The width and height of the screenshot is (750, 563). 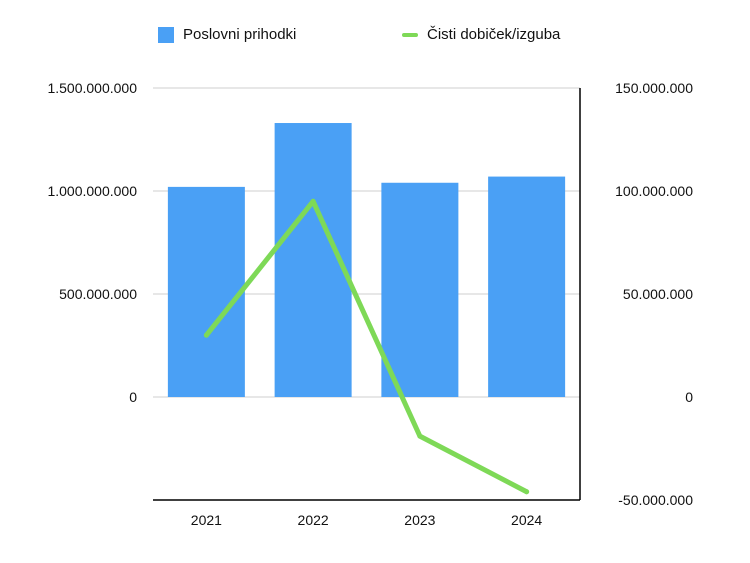 I want to click on profit-point-2022, so click(x=313, y=201).